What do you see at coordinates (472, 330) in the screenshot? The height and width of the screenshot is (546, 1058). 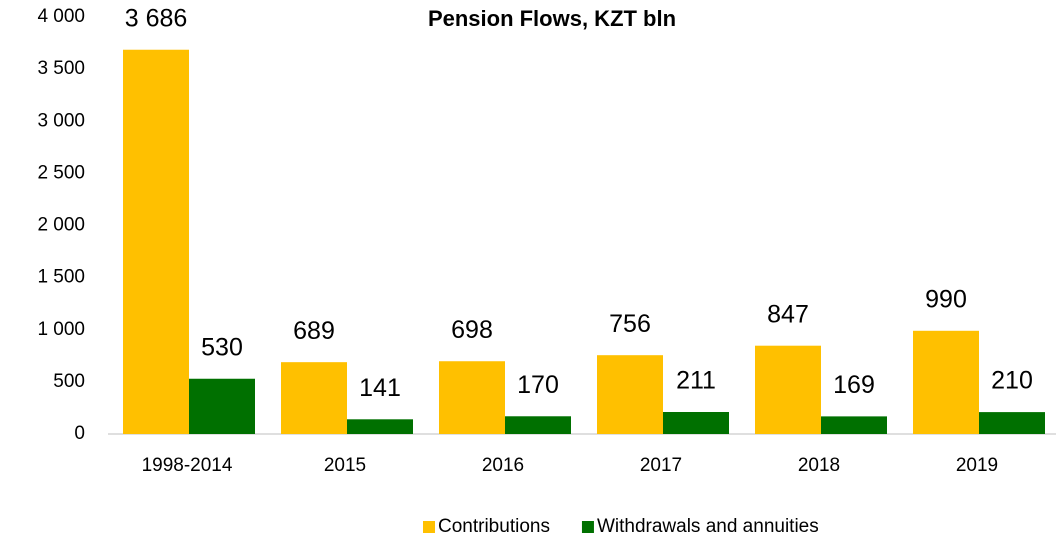 I see `data-label: 698` at bounding box center [472, 330].